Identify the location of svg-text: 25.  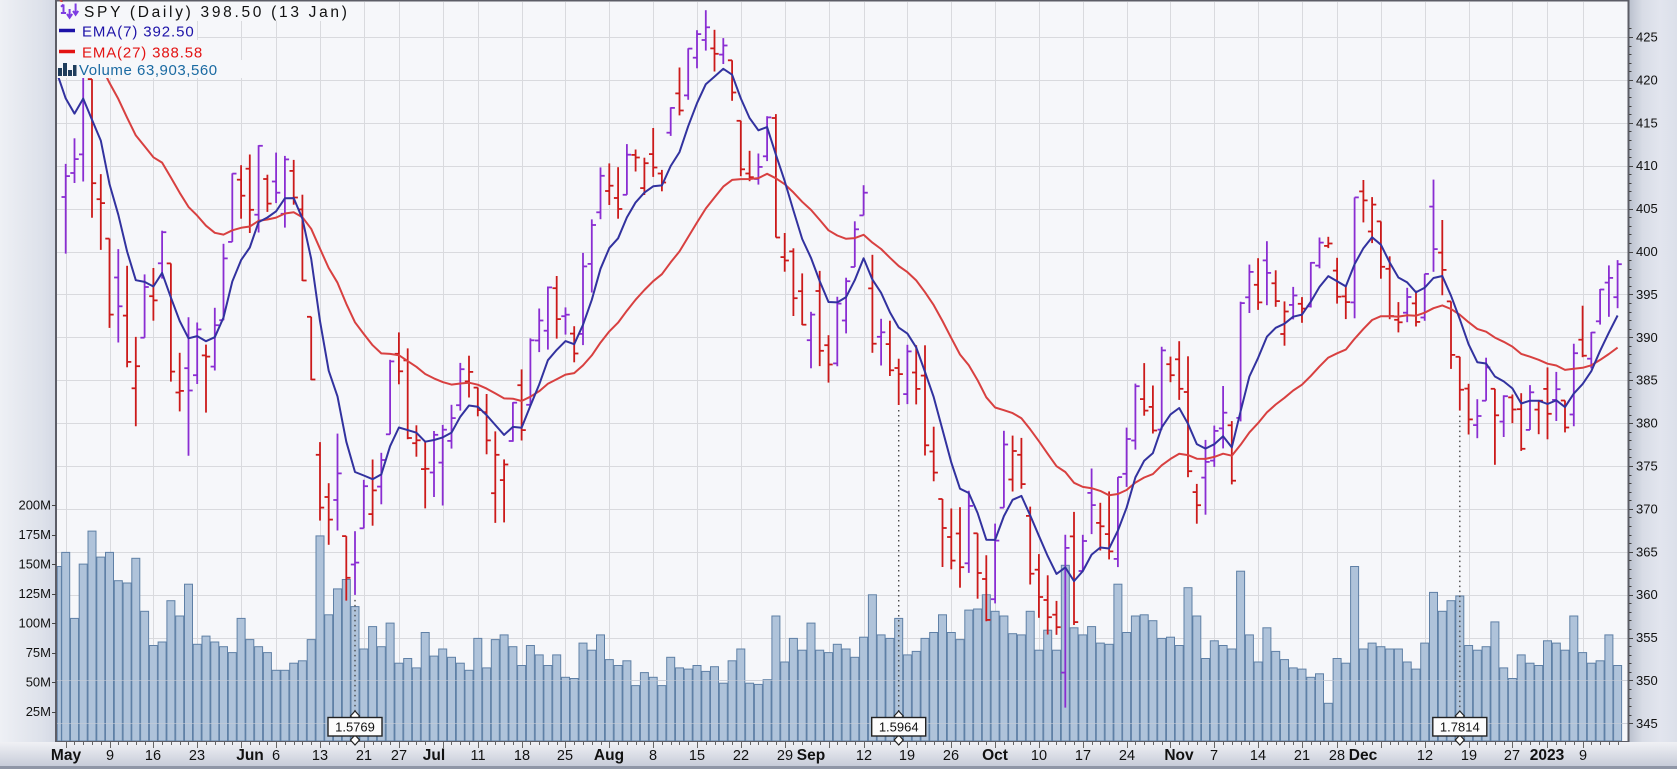
(565, 756).